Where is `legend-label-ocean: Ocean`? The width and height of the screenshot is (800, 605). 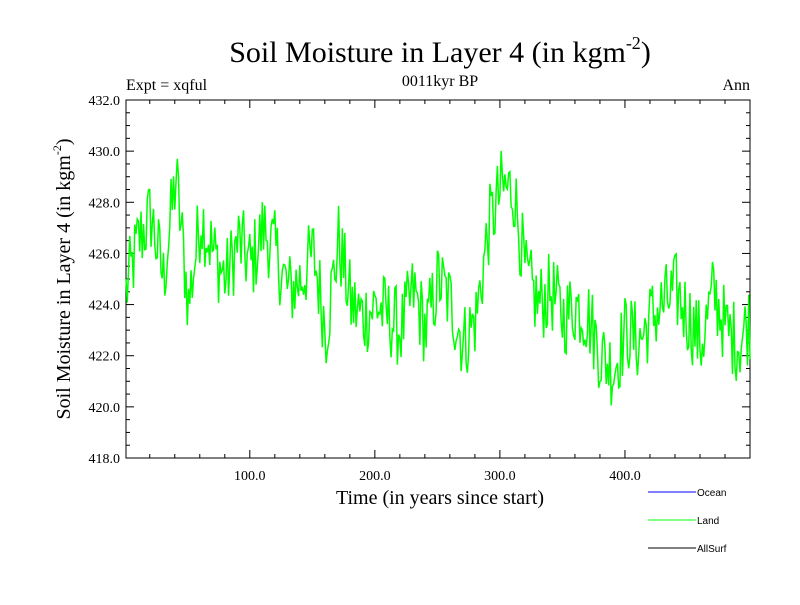
legend-label-ocean: Ocean is located at coordinates (711, 493).